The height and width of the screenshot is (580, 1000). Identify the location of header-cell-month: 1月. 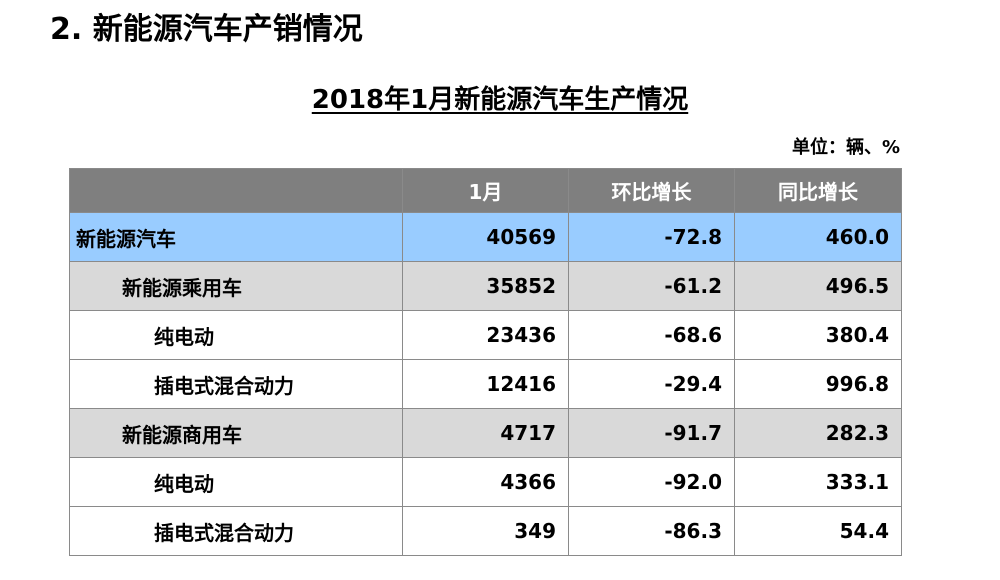
(485, 190).